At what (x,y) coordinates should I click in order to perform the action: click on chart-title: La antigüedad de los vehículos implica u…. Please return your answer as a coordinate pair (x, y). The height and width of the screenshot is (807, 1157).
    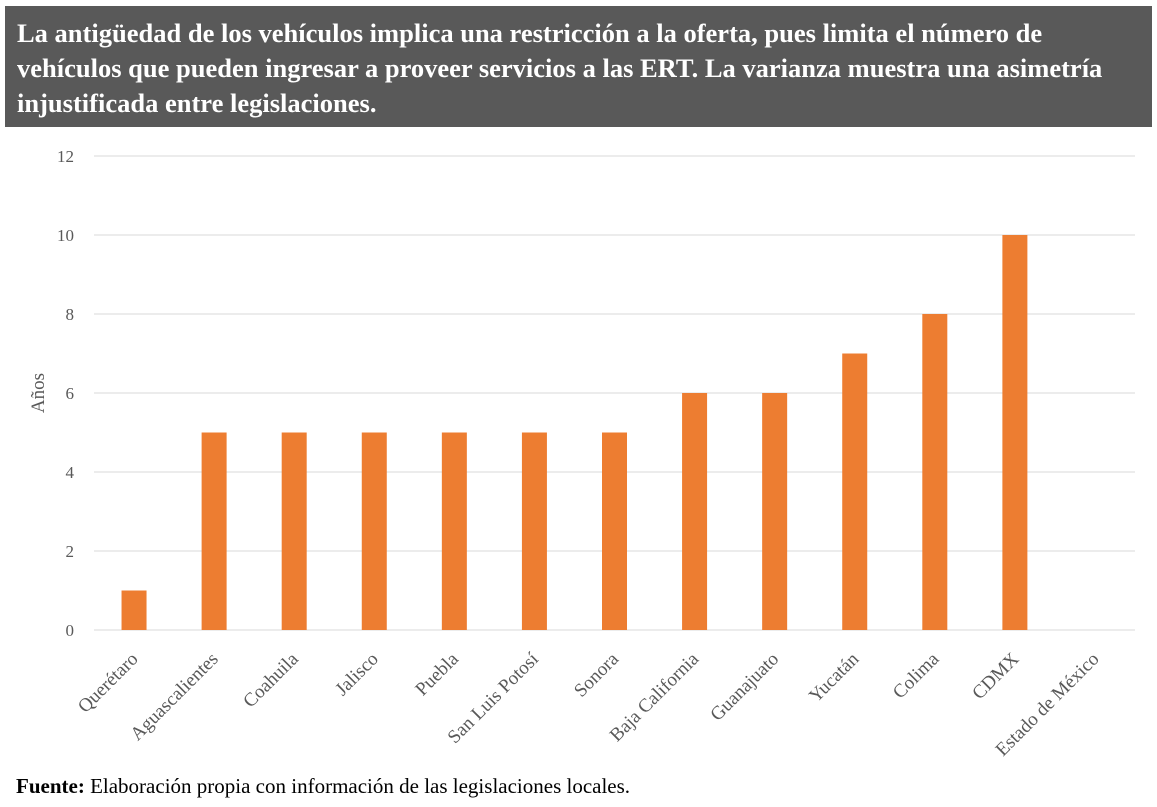
    Looking at the image, I should click on (560, 68).